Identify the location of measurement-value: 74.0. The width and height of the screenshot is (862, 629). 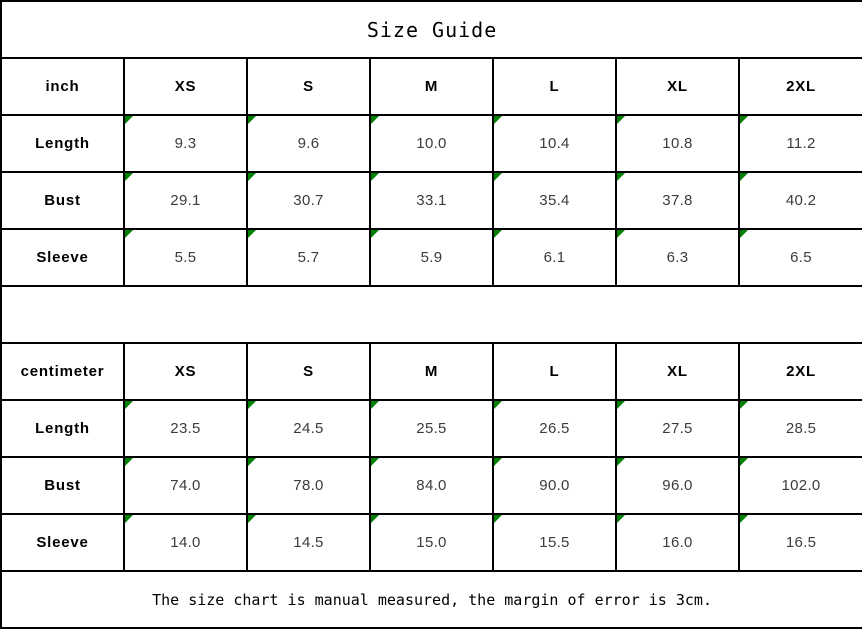
(185, 485).